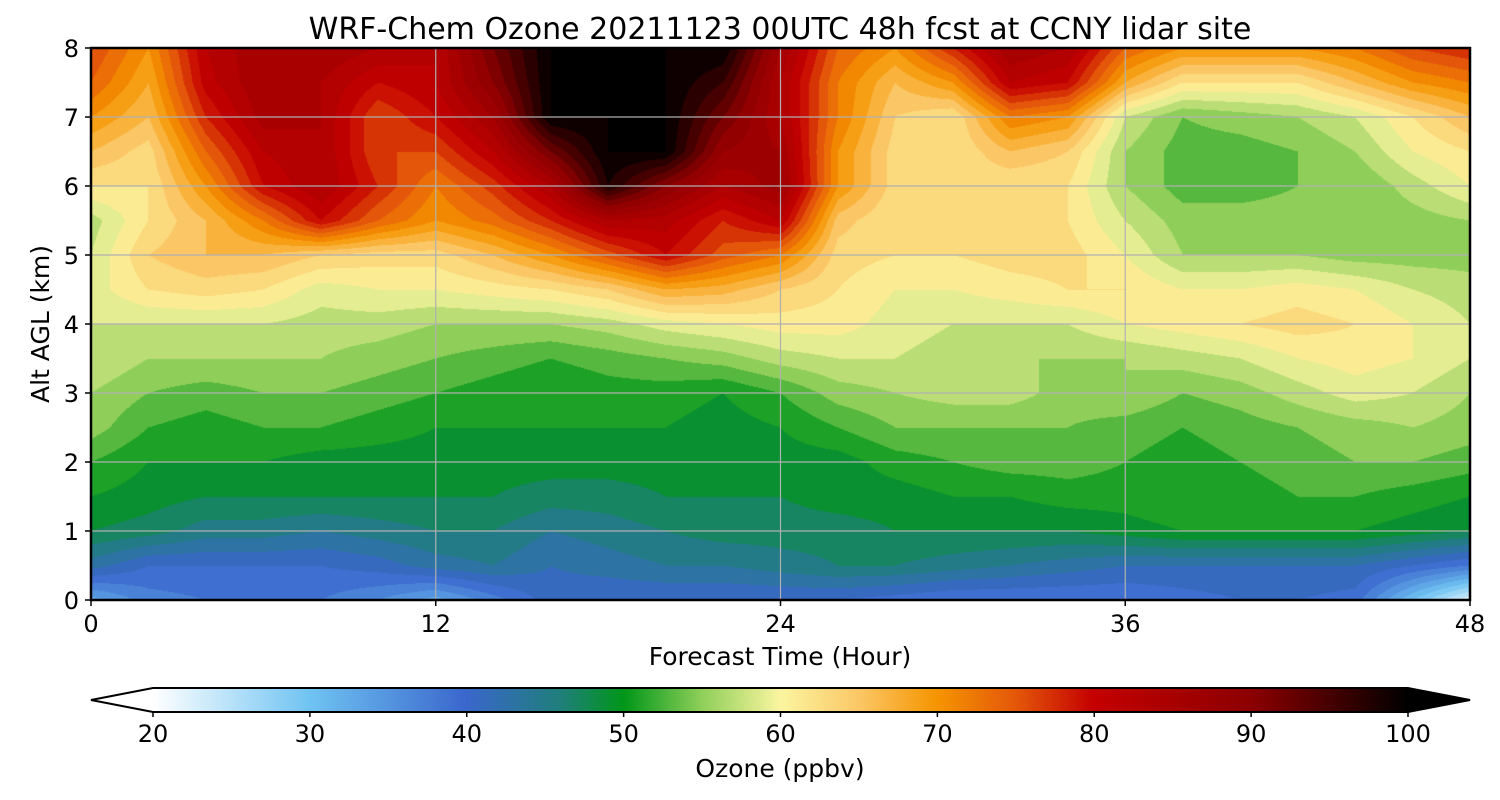 This screenshot has height=800, width=1500. What do you see at coordinates (1094, 734) in the screenshot?
I see `colorbar-tick-label: 80` at bounding box center [1094, 734].